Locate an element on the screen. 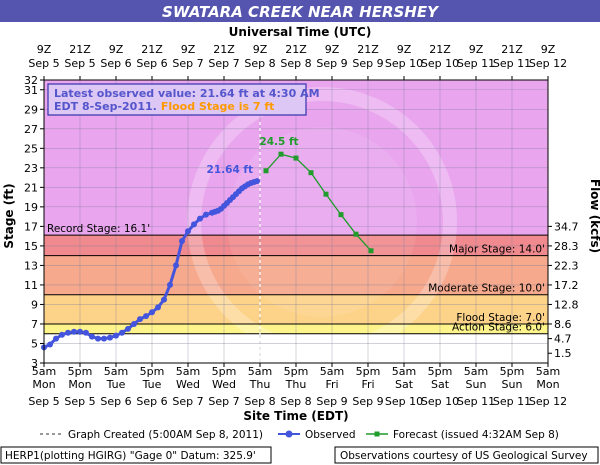 The width and height of the screenshot is (600, 465). flow-tick-label: 22.3 is located at coordinates (566, 265).